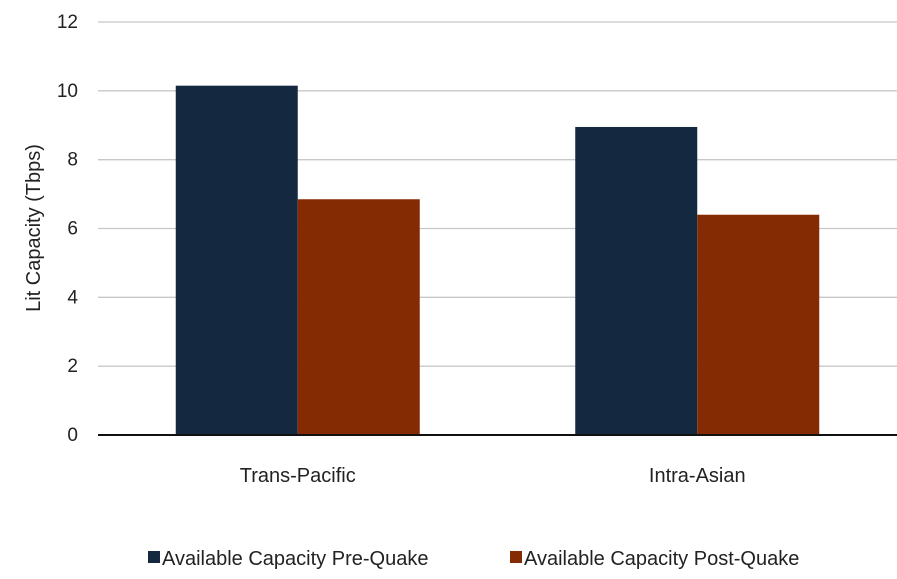  I want to click on y-axis-title: Lit Capacity (Tbps), so click(34, 228).